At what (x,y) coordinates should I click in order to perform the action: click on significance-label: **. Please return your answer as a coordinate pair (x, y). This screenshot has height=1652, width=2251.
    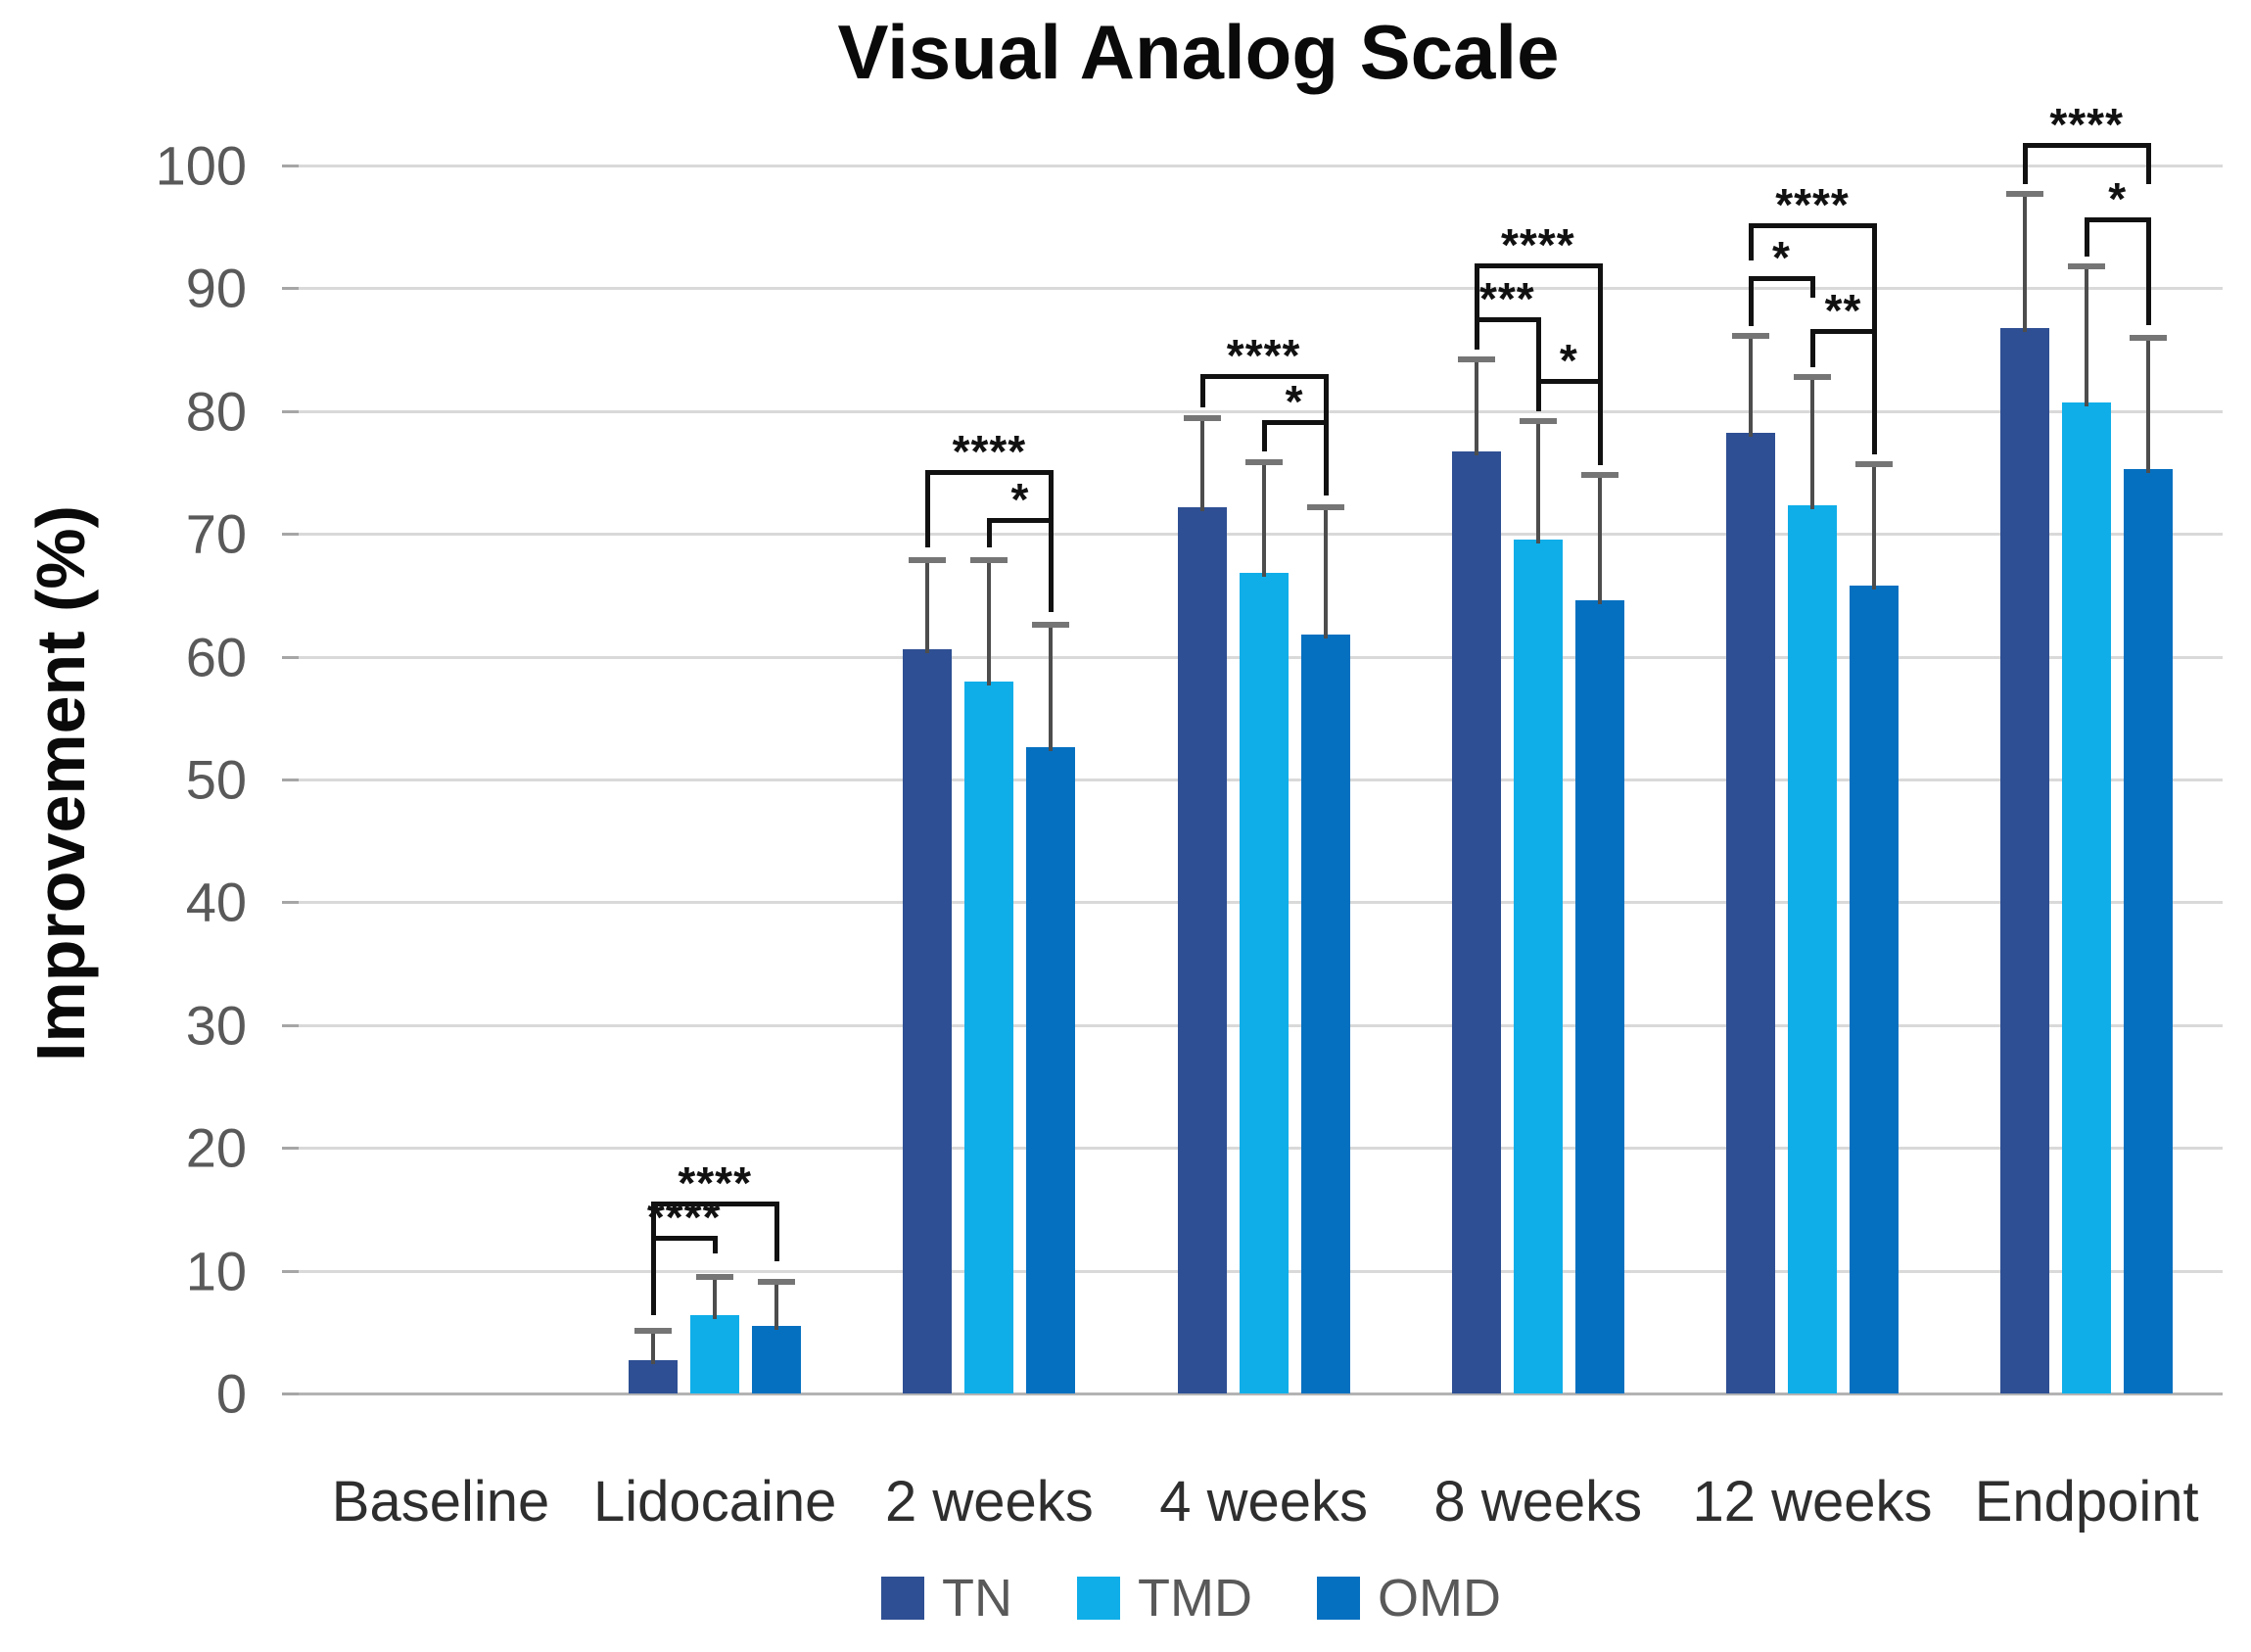
    Looking at the image, I should click on (1843, 310).